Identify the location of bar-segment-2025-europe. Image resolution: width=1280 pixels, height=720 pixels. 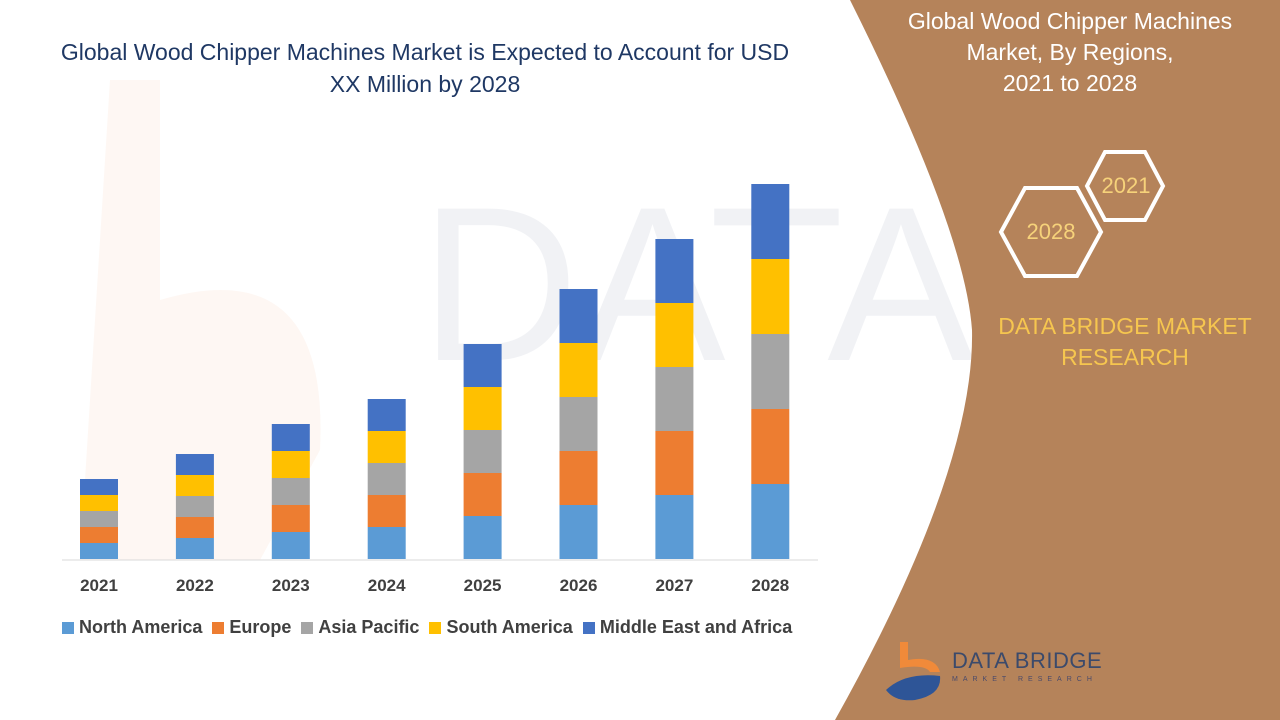
(482, 494).